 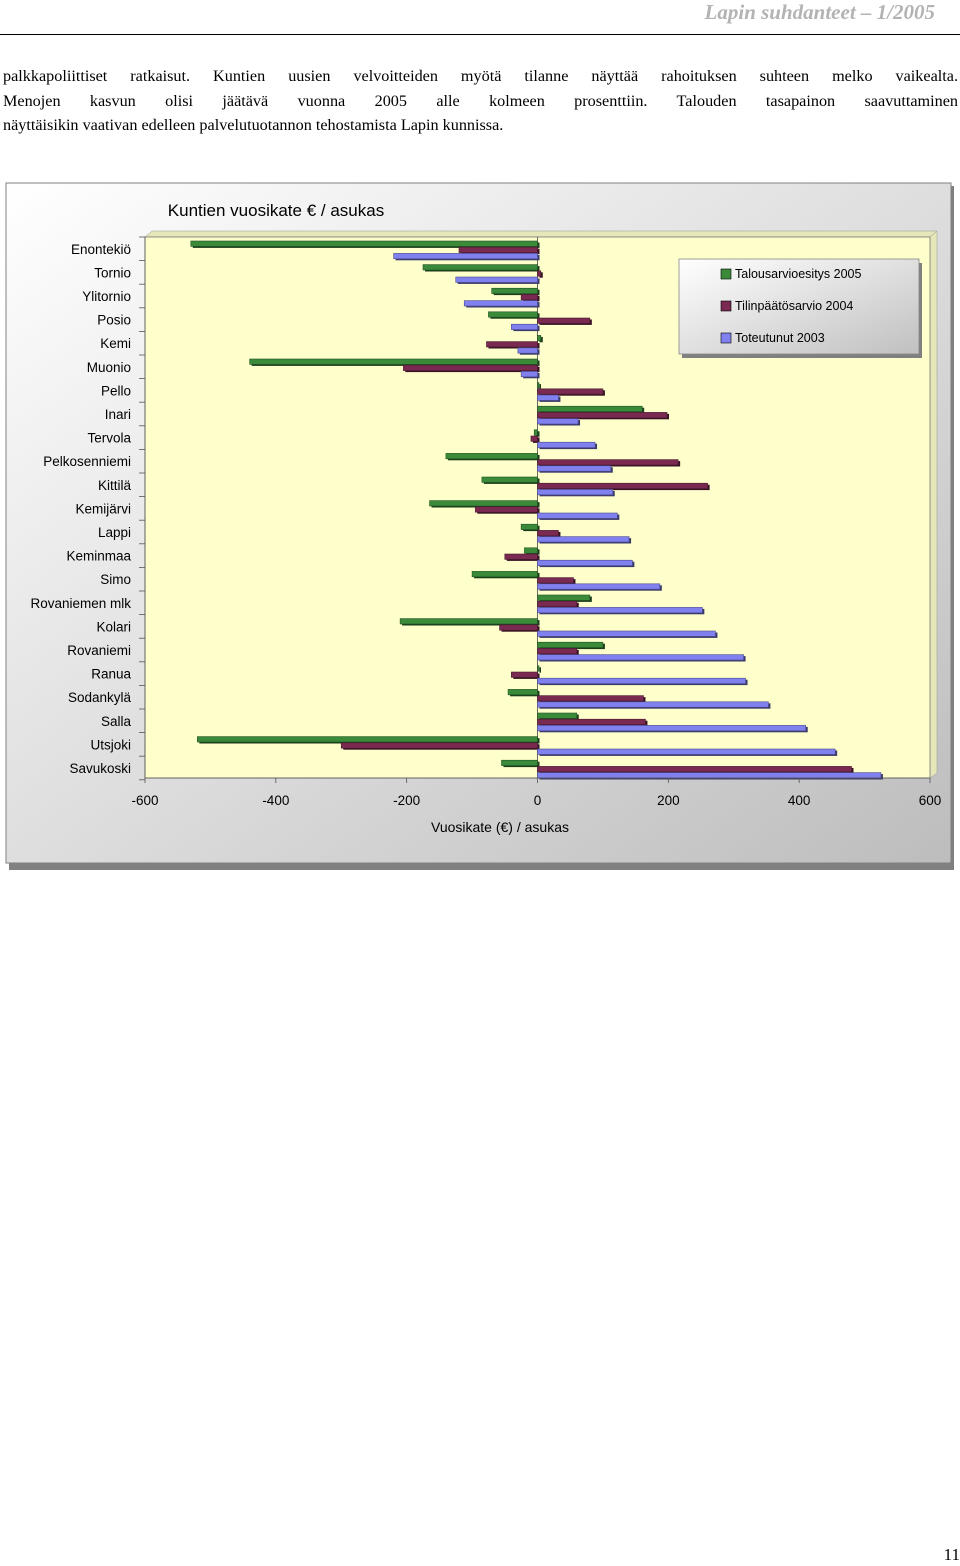 What do you see at coordinates (113, 626) in the screenshot?
I see `category-label: Kolari` at bounding box center [113, 626].